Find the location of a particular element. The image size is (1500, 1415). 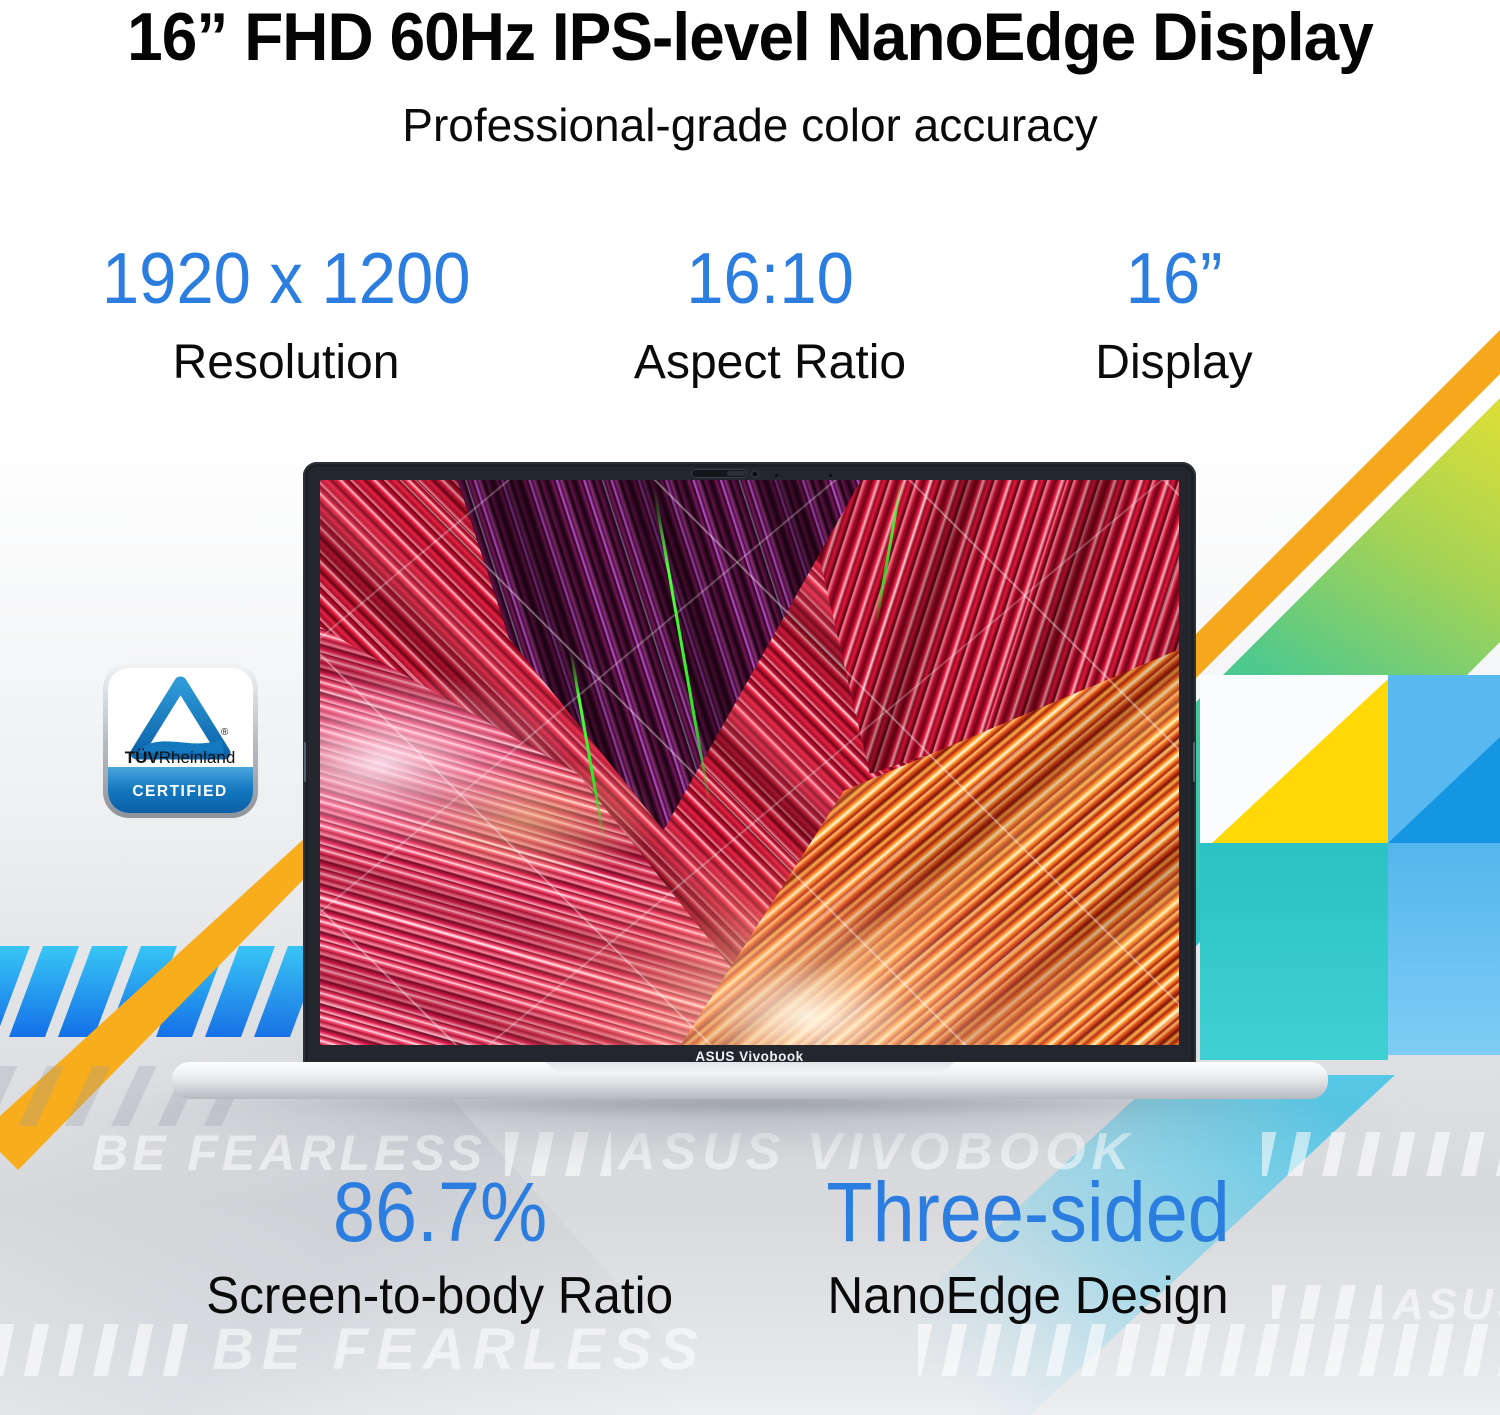

page-title: 16” FHD 60Hz IPS-level NanoEdge Display is located at coordinates (750, 37).